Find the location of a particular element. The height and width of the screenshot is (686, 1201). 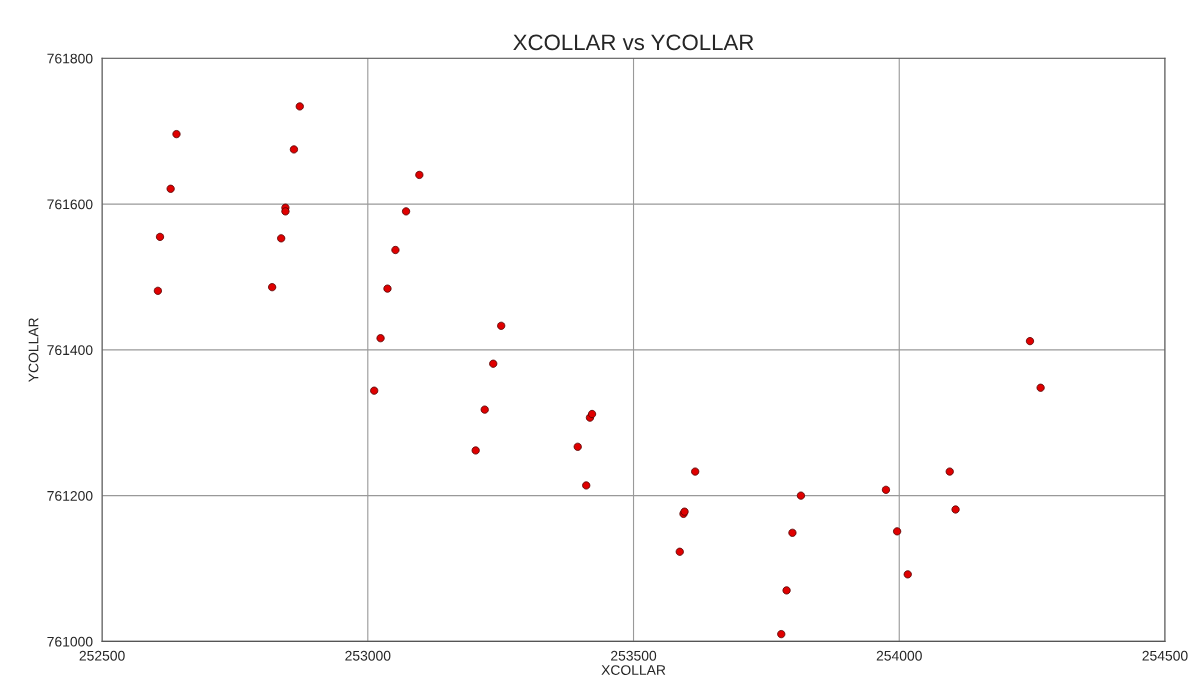

chart-title: XCOLLAR vs YCOLLAR is located at coordinates (633, 42).